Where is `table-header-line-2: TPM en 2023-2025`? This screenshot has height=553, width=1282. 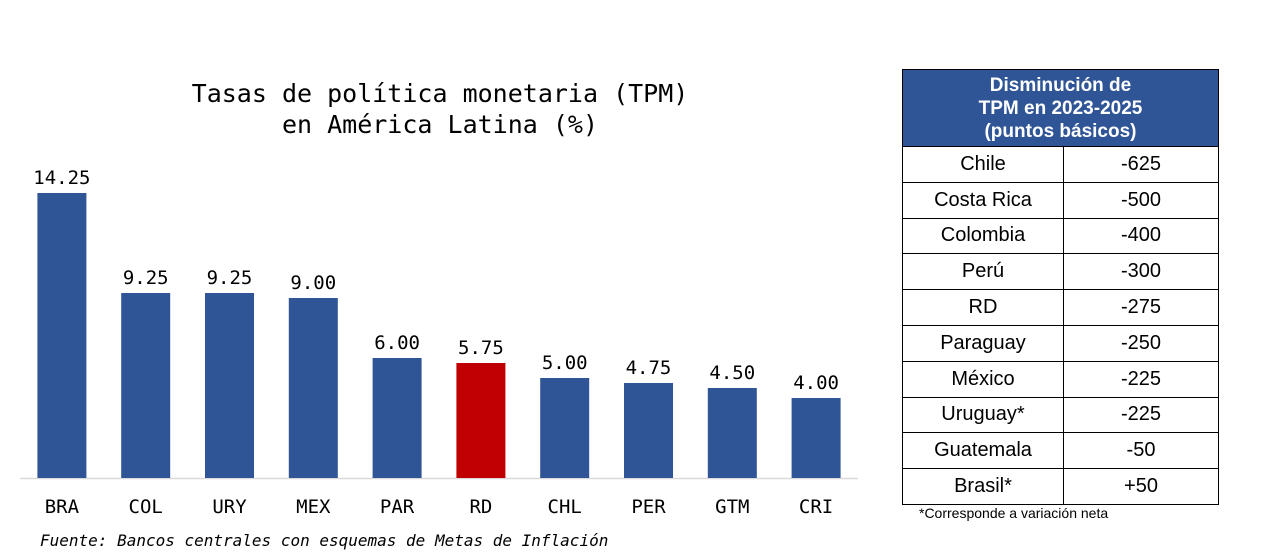
table-header-line-2: TPM en 2023-2025 is located at coordinates (1060, 108).